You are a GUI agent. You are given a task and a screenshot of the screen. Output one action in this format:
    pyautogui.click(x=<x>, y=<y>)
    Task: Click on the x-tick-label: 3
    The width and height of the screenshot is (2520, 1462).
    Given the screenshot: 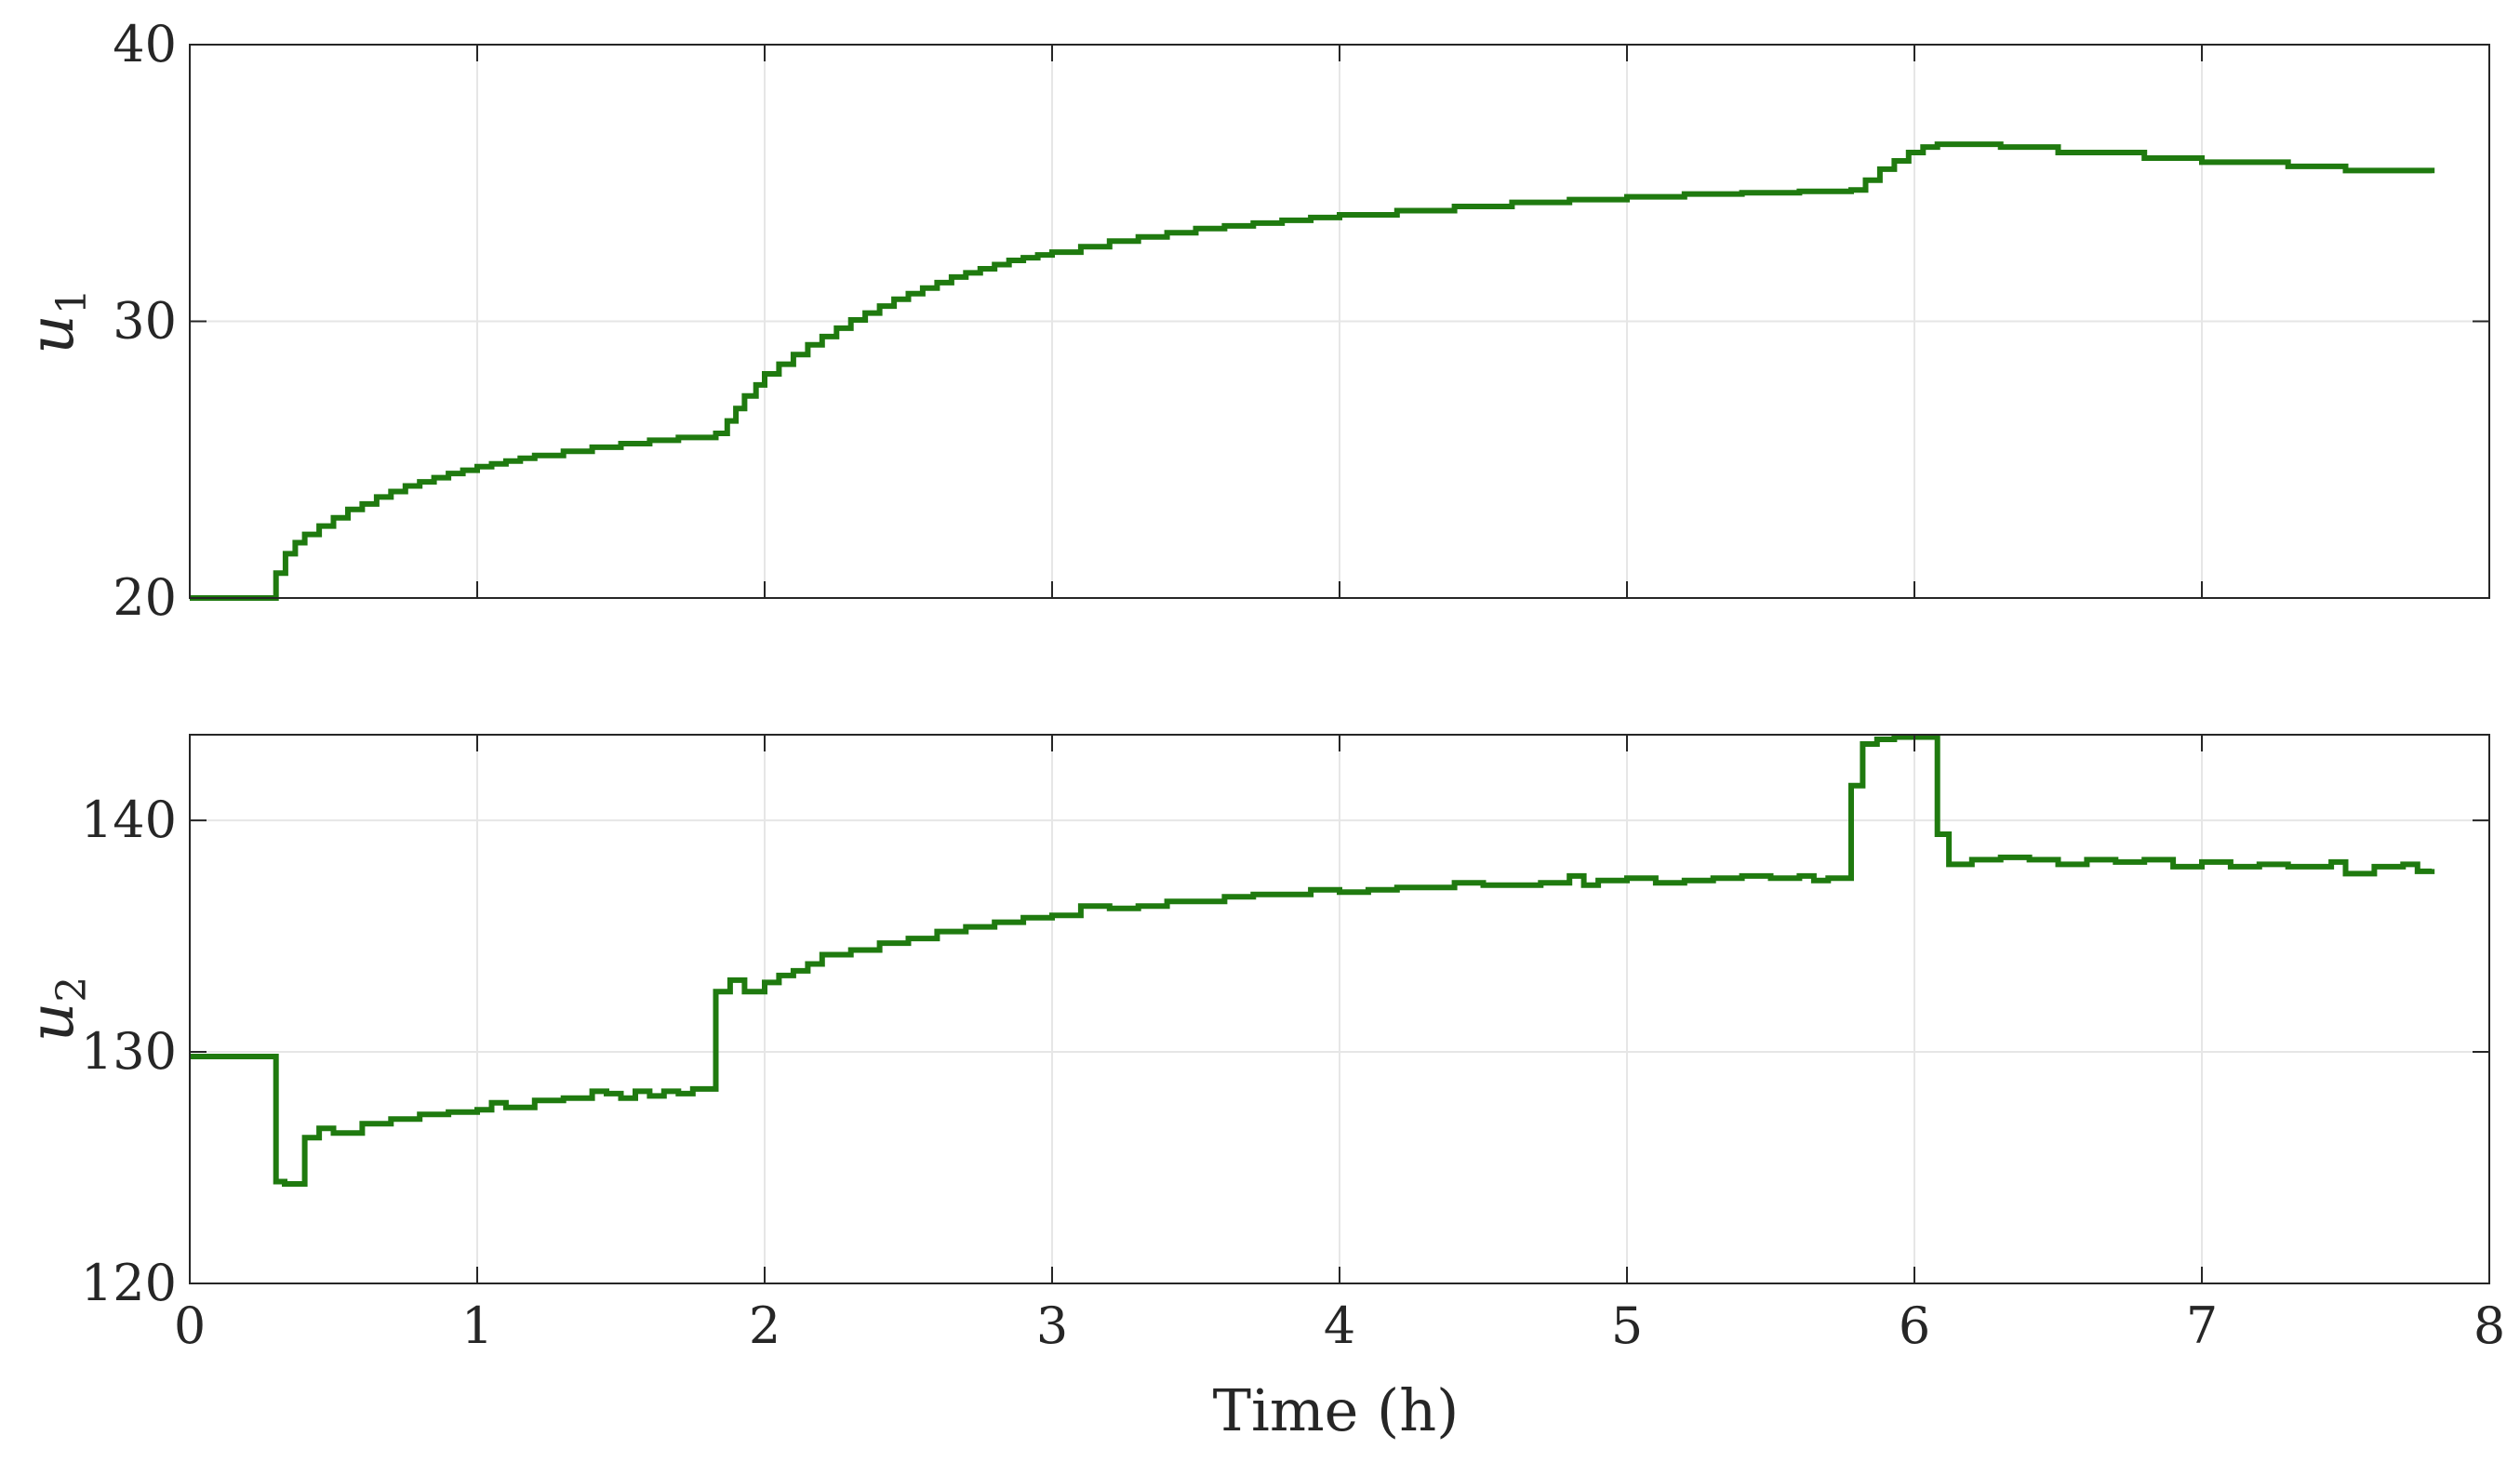 What is the action you would take?
    pyautogui.click(x=1052, y=1326)
    